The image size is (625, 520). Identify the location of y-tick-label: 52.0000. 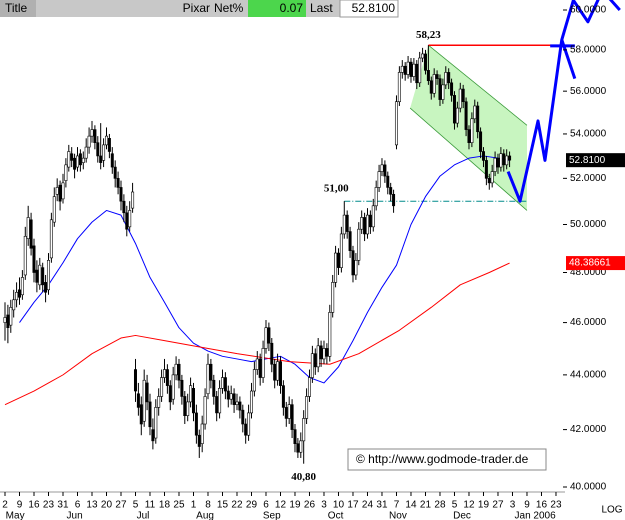
(588, 178).